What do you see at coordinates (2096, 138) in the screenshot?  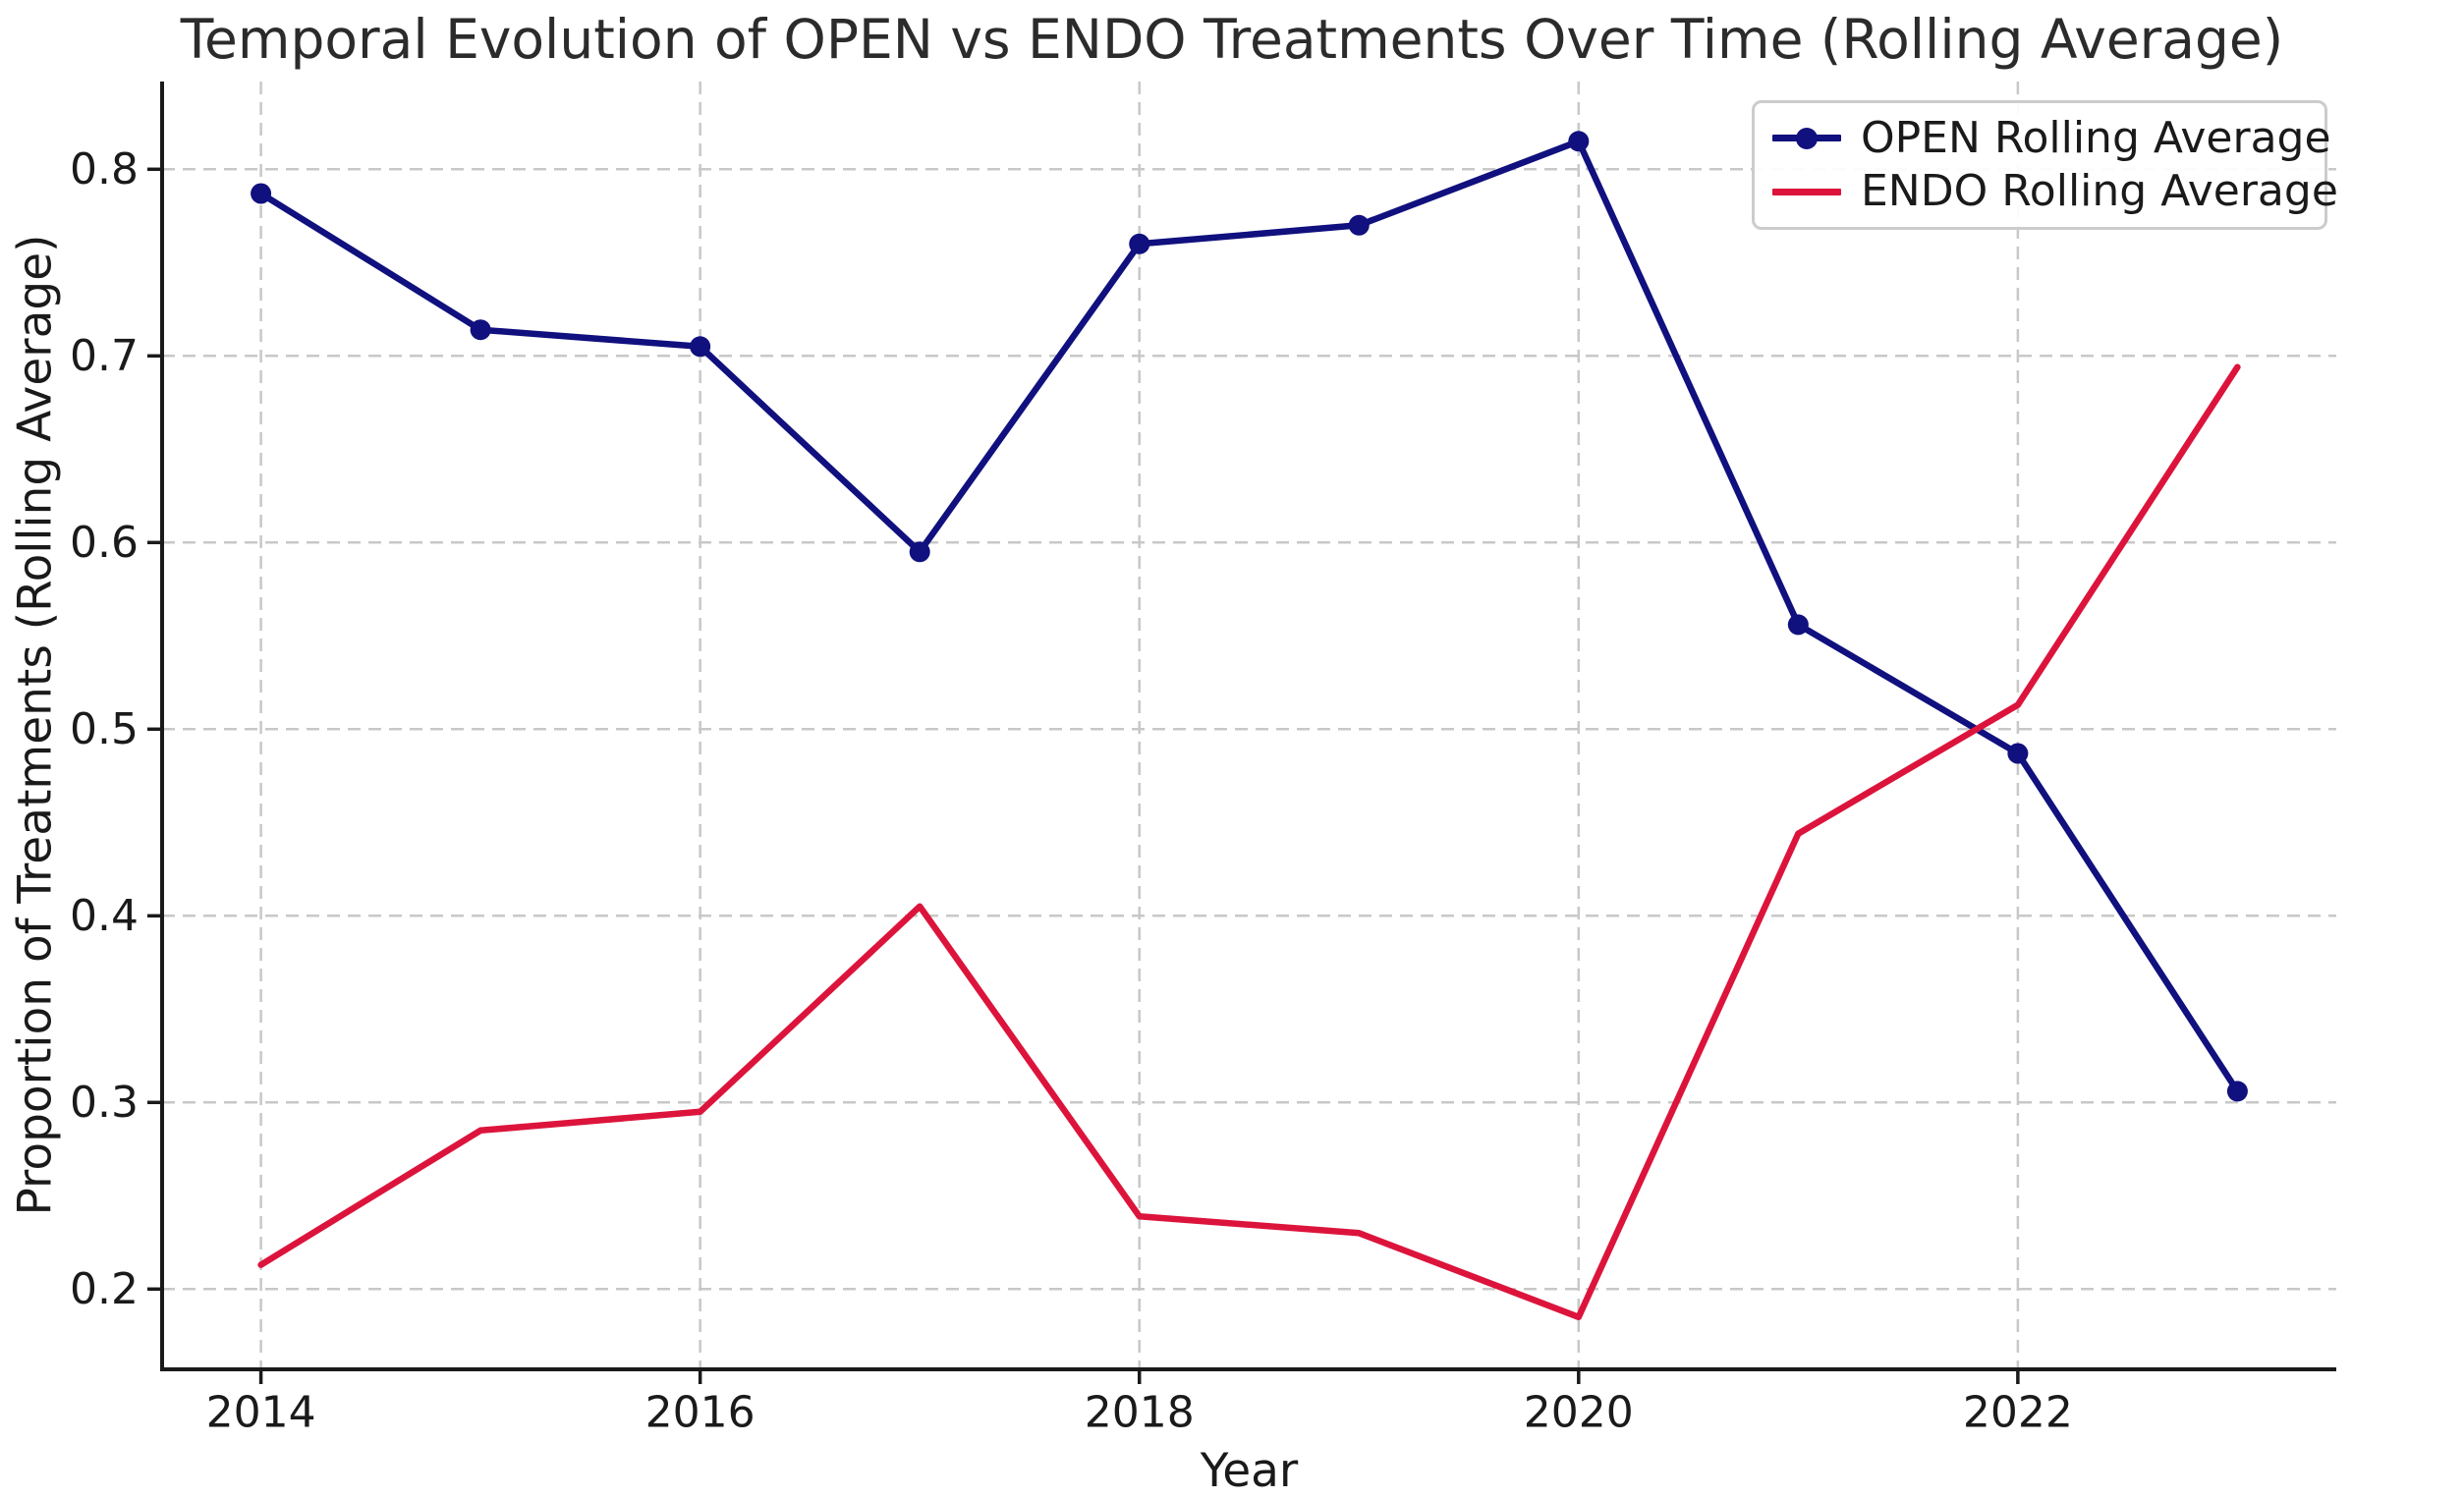 I see `legend-label-open: OPEN Rolling Average` at bounding box center [2096, 138].